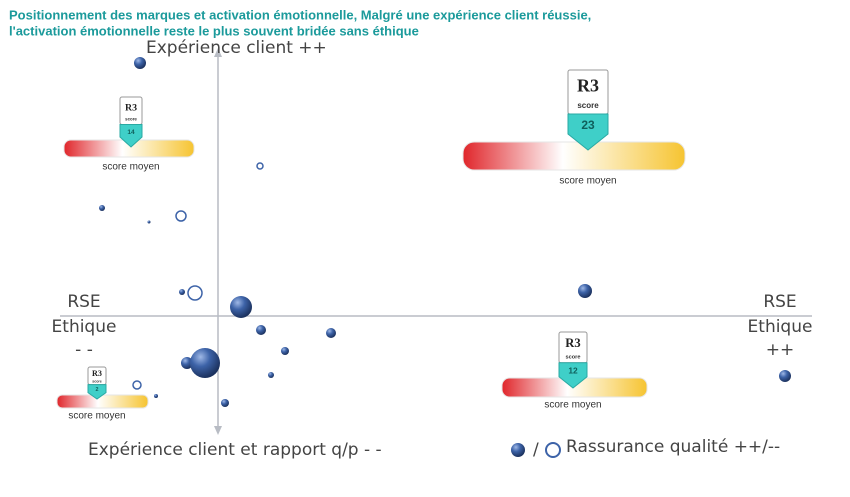 This screenshot has height=497, width=850. What do you see at coordinates (588, 125) in the screenshot?
I see `score: 23` at bounding box center [588, 125].